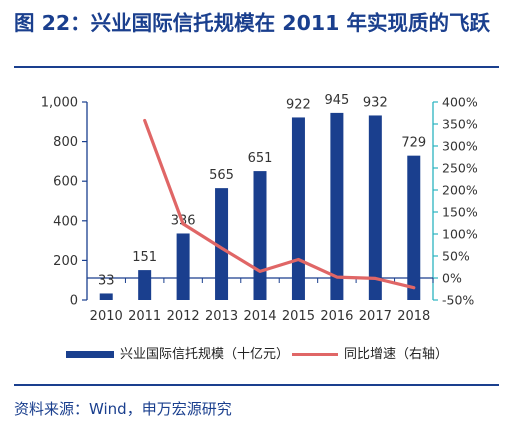 The image size is (513, 427). Describe the element at coordinates (298, 316) in the screenshot. I see `x-axis-tick-label: 2015` at that location.